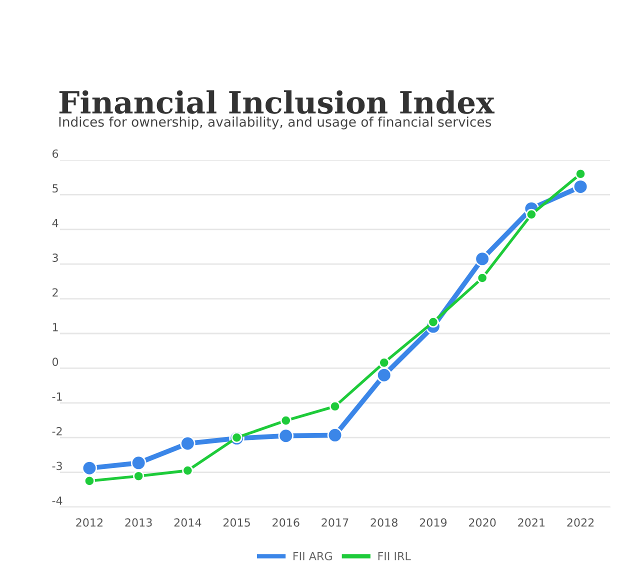  Describe the element at coordinates (57, 396) in the screenshot. I see `y-tick-label: -1` at that location.